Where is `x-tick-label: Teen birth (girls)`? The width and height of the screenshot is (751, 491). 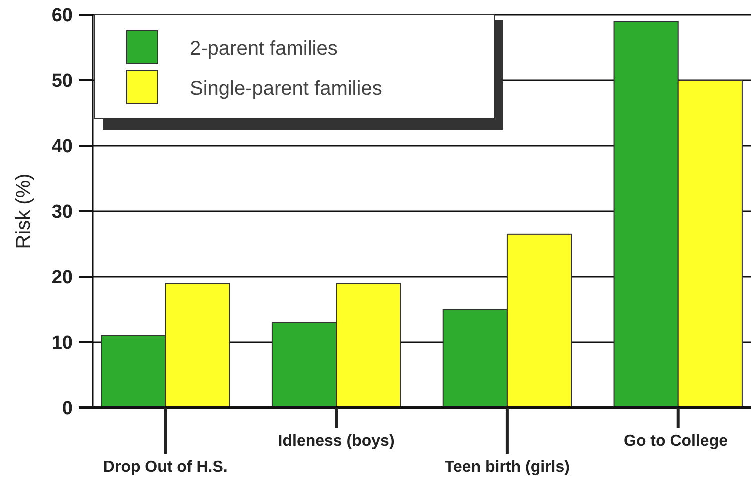 x-tick-label: Teen birth (girls) is located at coordinates (507, 467).